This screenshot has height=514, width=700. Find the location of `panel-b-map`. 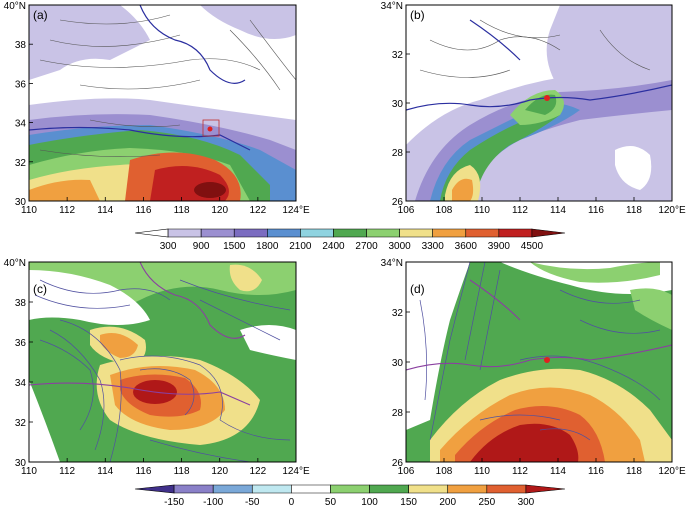

panel-b-map is located at coordinates (539, 103).